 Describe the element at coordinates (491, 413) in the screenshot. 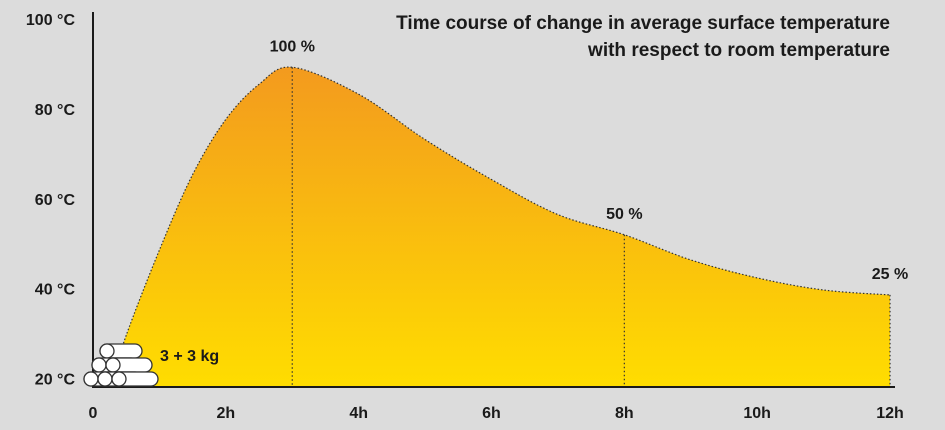

I see `x-tick-label: 6h` at that location.